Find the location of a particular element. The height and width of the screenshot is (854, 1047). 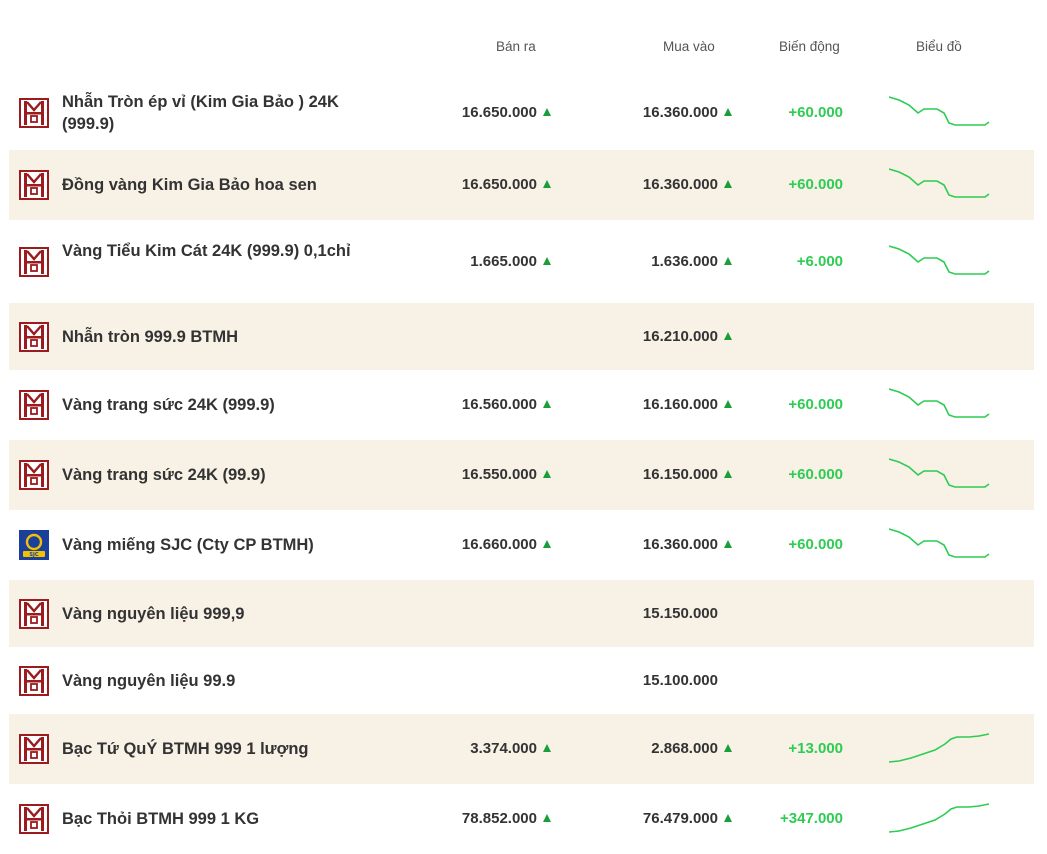

col-change-header: Biến động is located at coordinates (809, 46).